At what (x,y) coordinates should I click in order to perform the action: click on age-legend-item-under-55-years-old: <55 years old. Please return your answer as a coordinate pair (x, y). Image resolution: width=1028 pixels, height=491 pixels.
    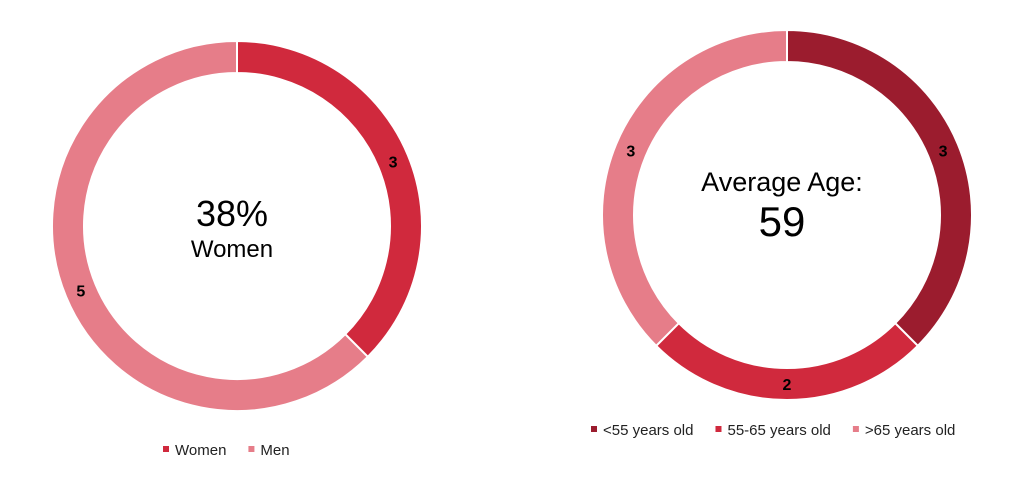
    Looking at the image, I should click on (642, 430).